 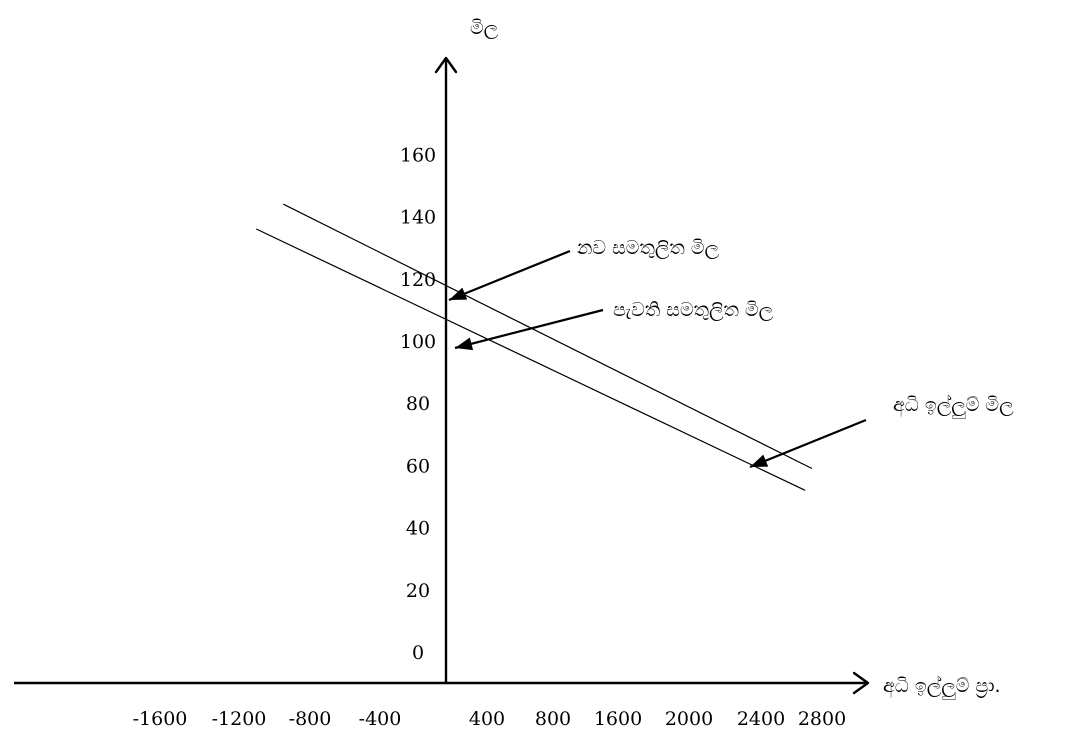 What do you see at coordinates (553, 719) in the screenshot?
I see `x-tick-label: 800` at bounding box center [553, 719].